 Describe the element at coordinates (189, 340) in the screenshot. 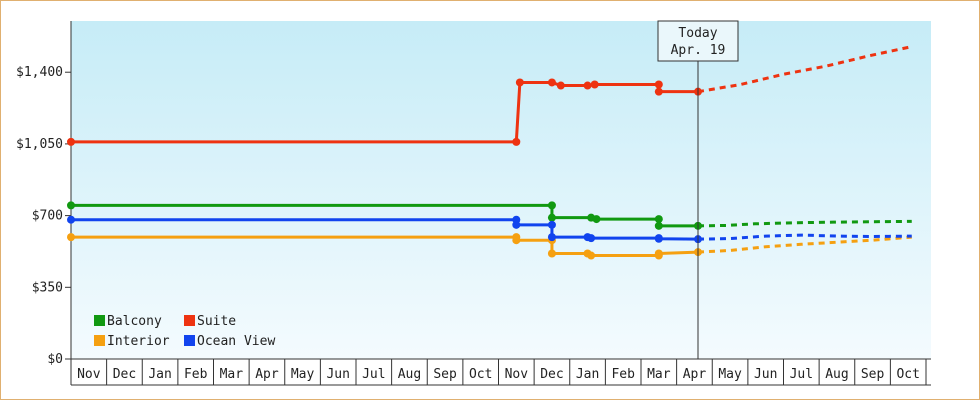

I see `legend-swatch-ocean-view` at that location.